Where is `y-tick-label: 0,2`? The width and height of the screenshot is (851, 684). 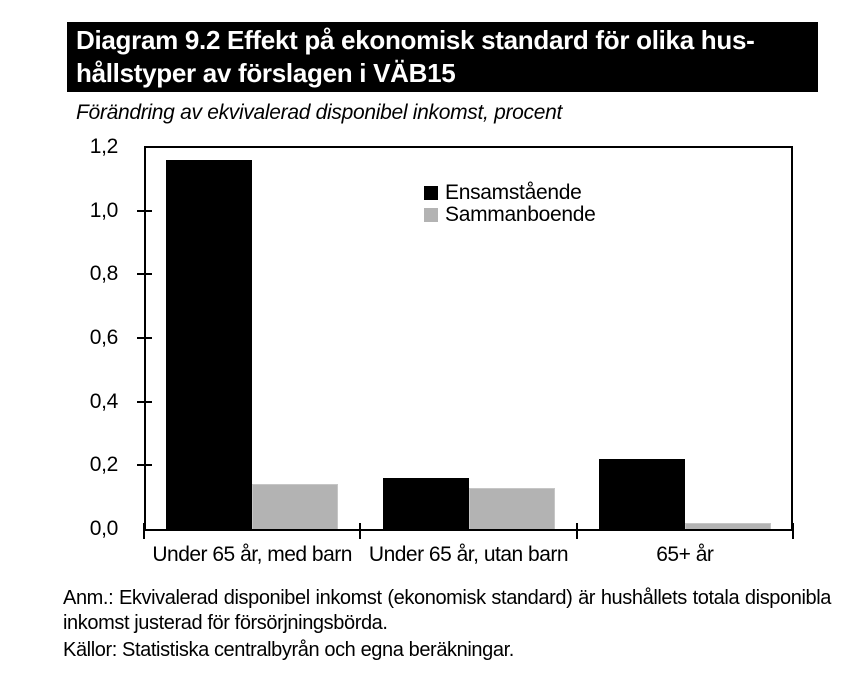 y-tick-label: 0,2 is located at coordinates (104, 465).